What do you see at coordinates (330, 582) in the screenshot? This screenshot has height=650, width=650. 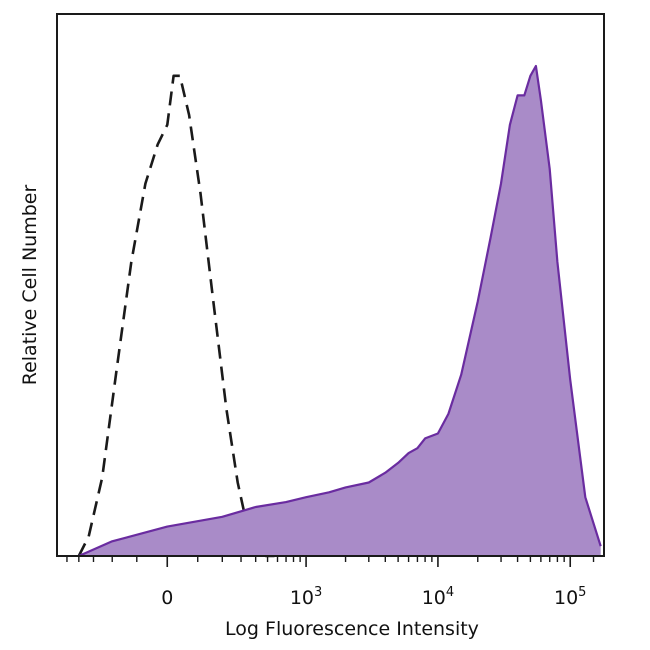 I see `x-axis: 0 103 104 105` at bounding box center [330, 582].